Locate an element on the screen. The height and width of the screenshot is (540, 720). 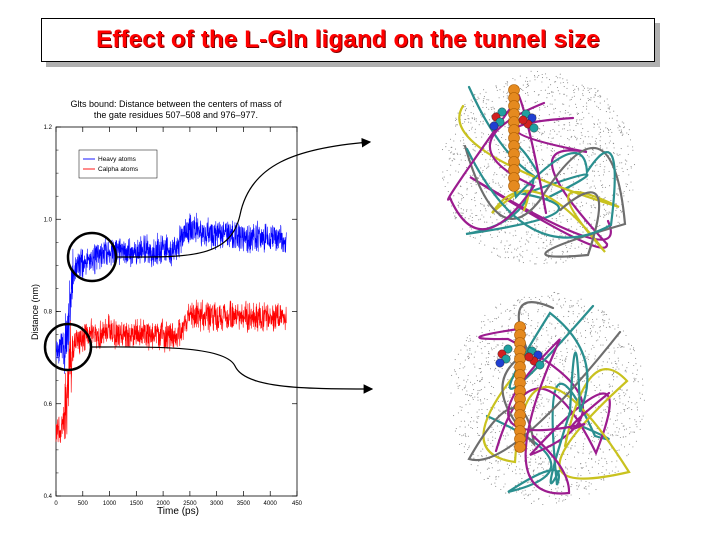
x-tick-label: 1000 is located at coordinates (110, 504).